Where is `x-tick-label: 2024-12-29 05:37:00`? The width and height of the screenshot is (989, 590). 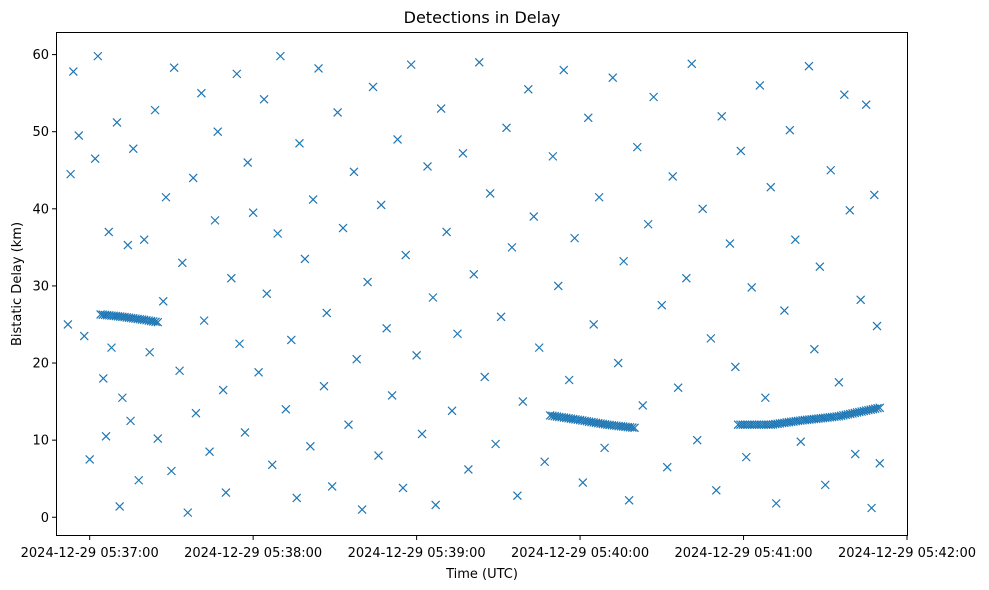 x-tick-label: 2024-12-29 05:37:00 is located at coordinates (90, 553).